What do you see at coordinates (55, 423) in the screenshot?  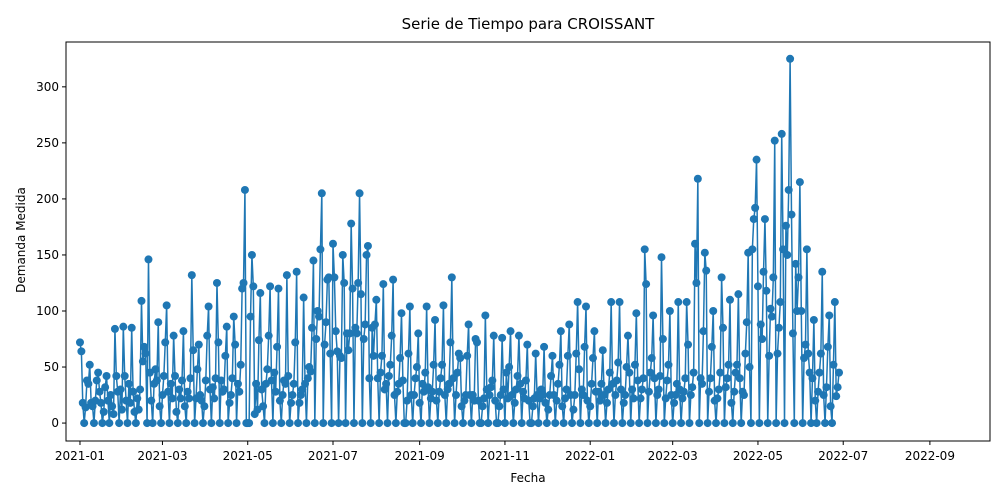 I see `y-tick-label: 0` at bounding box center [55, 423].